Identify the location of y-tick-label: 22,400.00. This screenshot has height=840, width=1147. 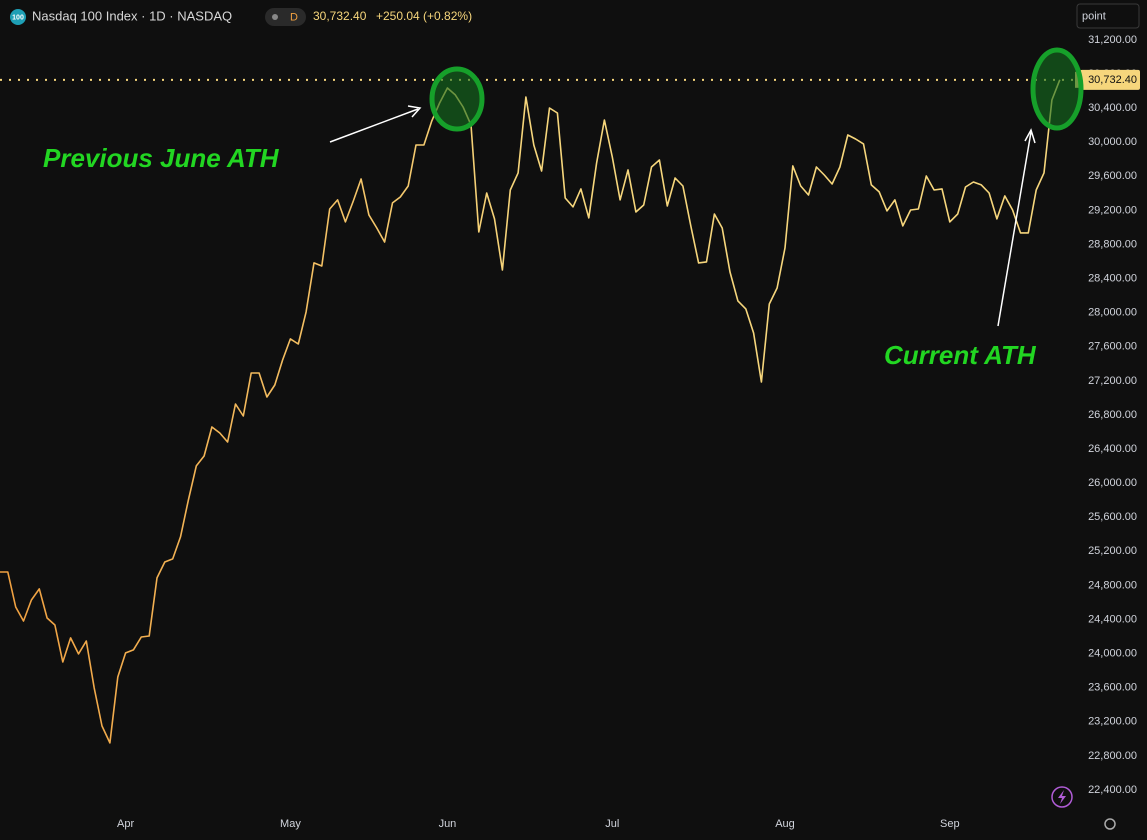
(1112, 790).